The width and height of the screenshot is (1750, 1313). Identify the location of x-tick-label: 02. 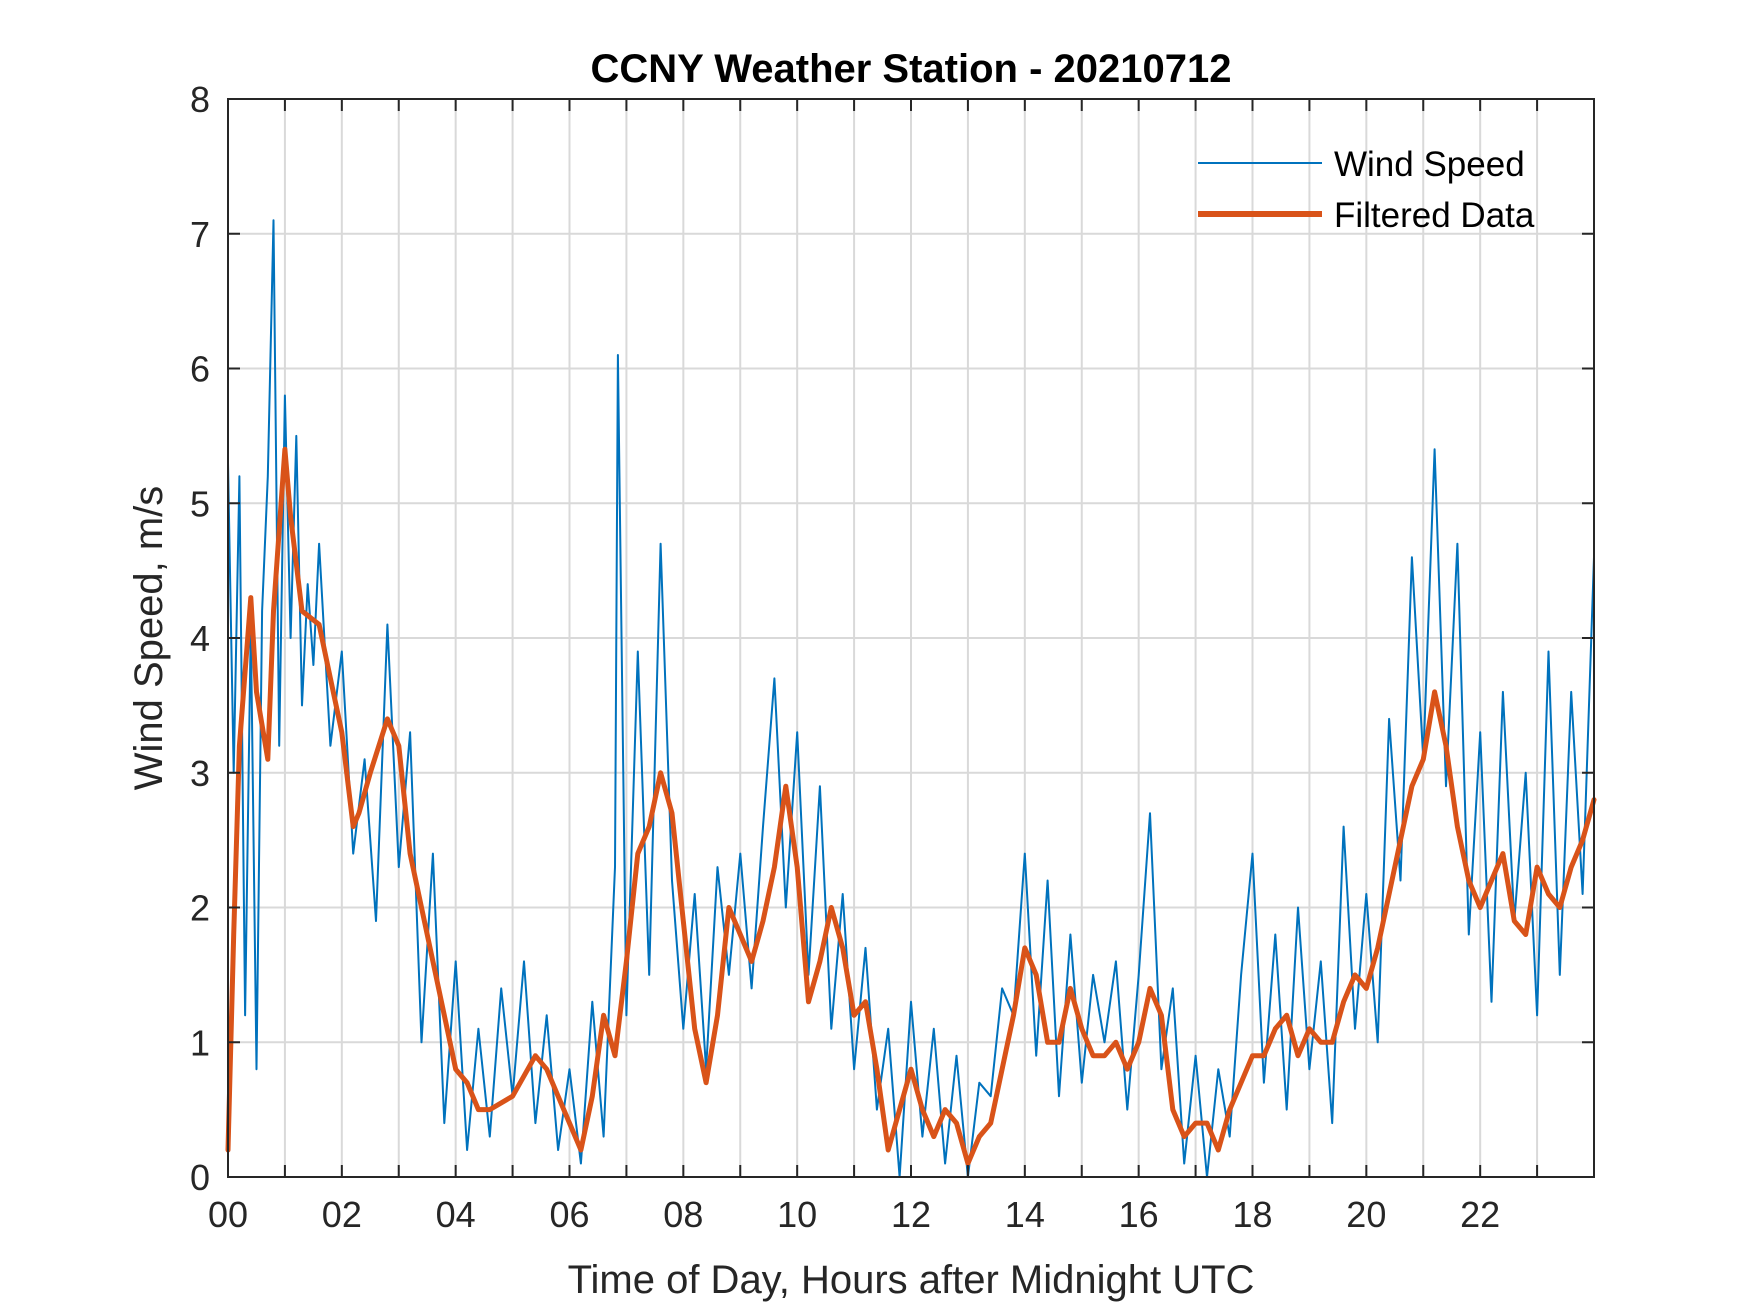
(342, 1214).